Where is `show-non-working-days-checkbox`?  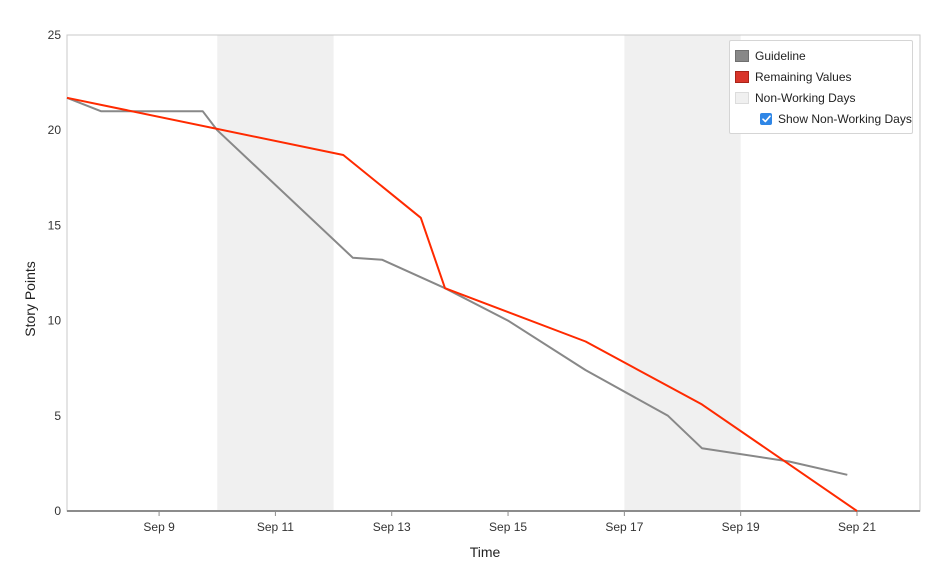 show-non-working-days-checkbox is located at coordinates (766, 118).